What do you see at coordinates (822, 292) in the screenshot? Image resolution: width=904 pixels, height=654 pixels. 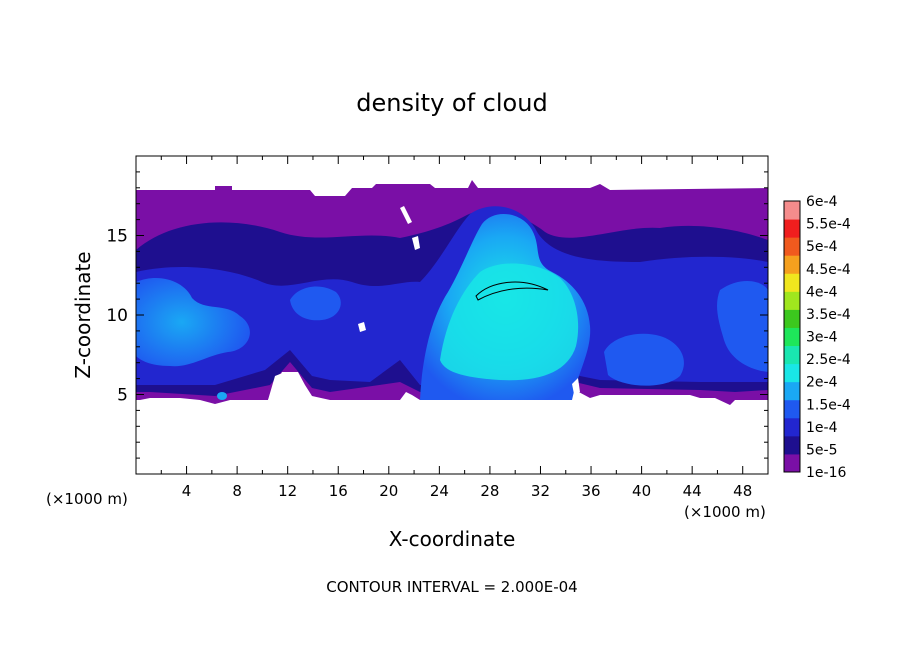 I see `colorbar-label: 4e-4` at bounding box center [822, 292].